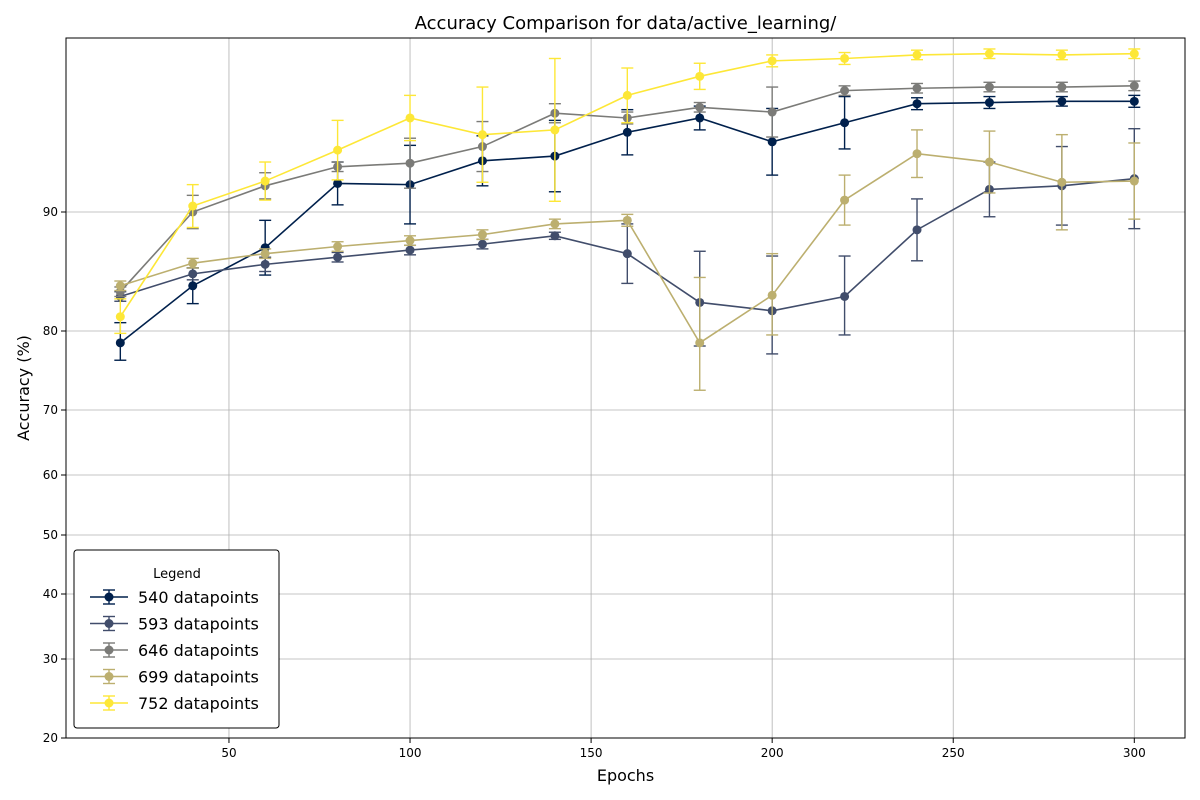 This screenshot has width=1200, height=800. I want to click on legend-title: Legend, so click(177, 574).